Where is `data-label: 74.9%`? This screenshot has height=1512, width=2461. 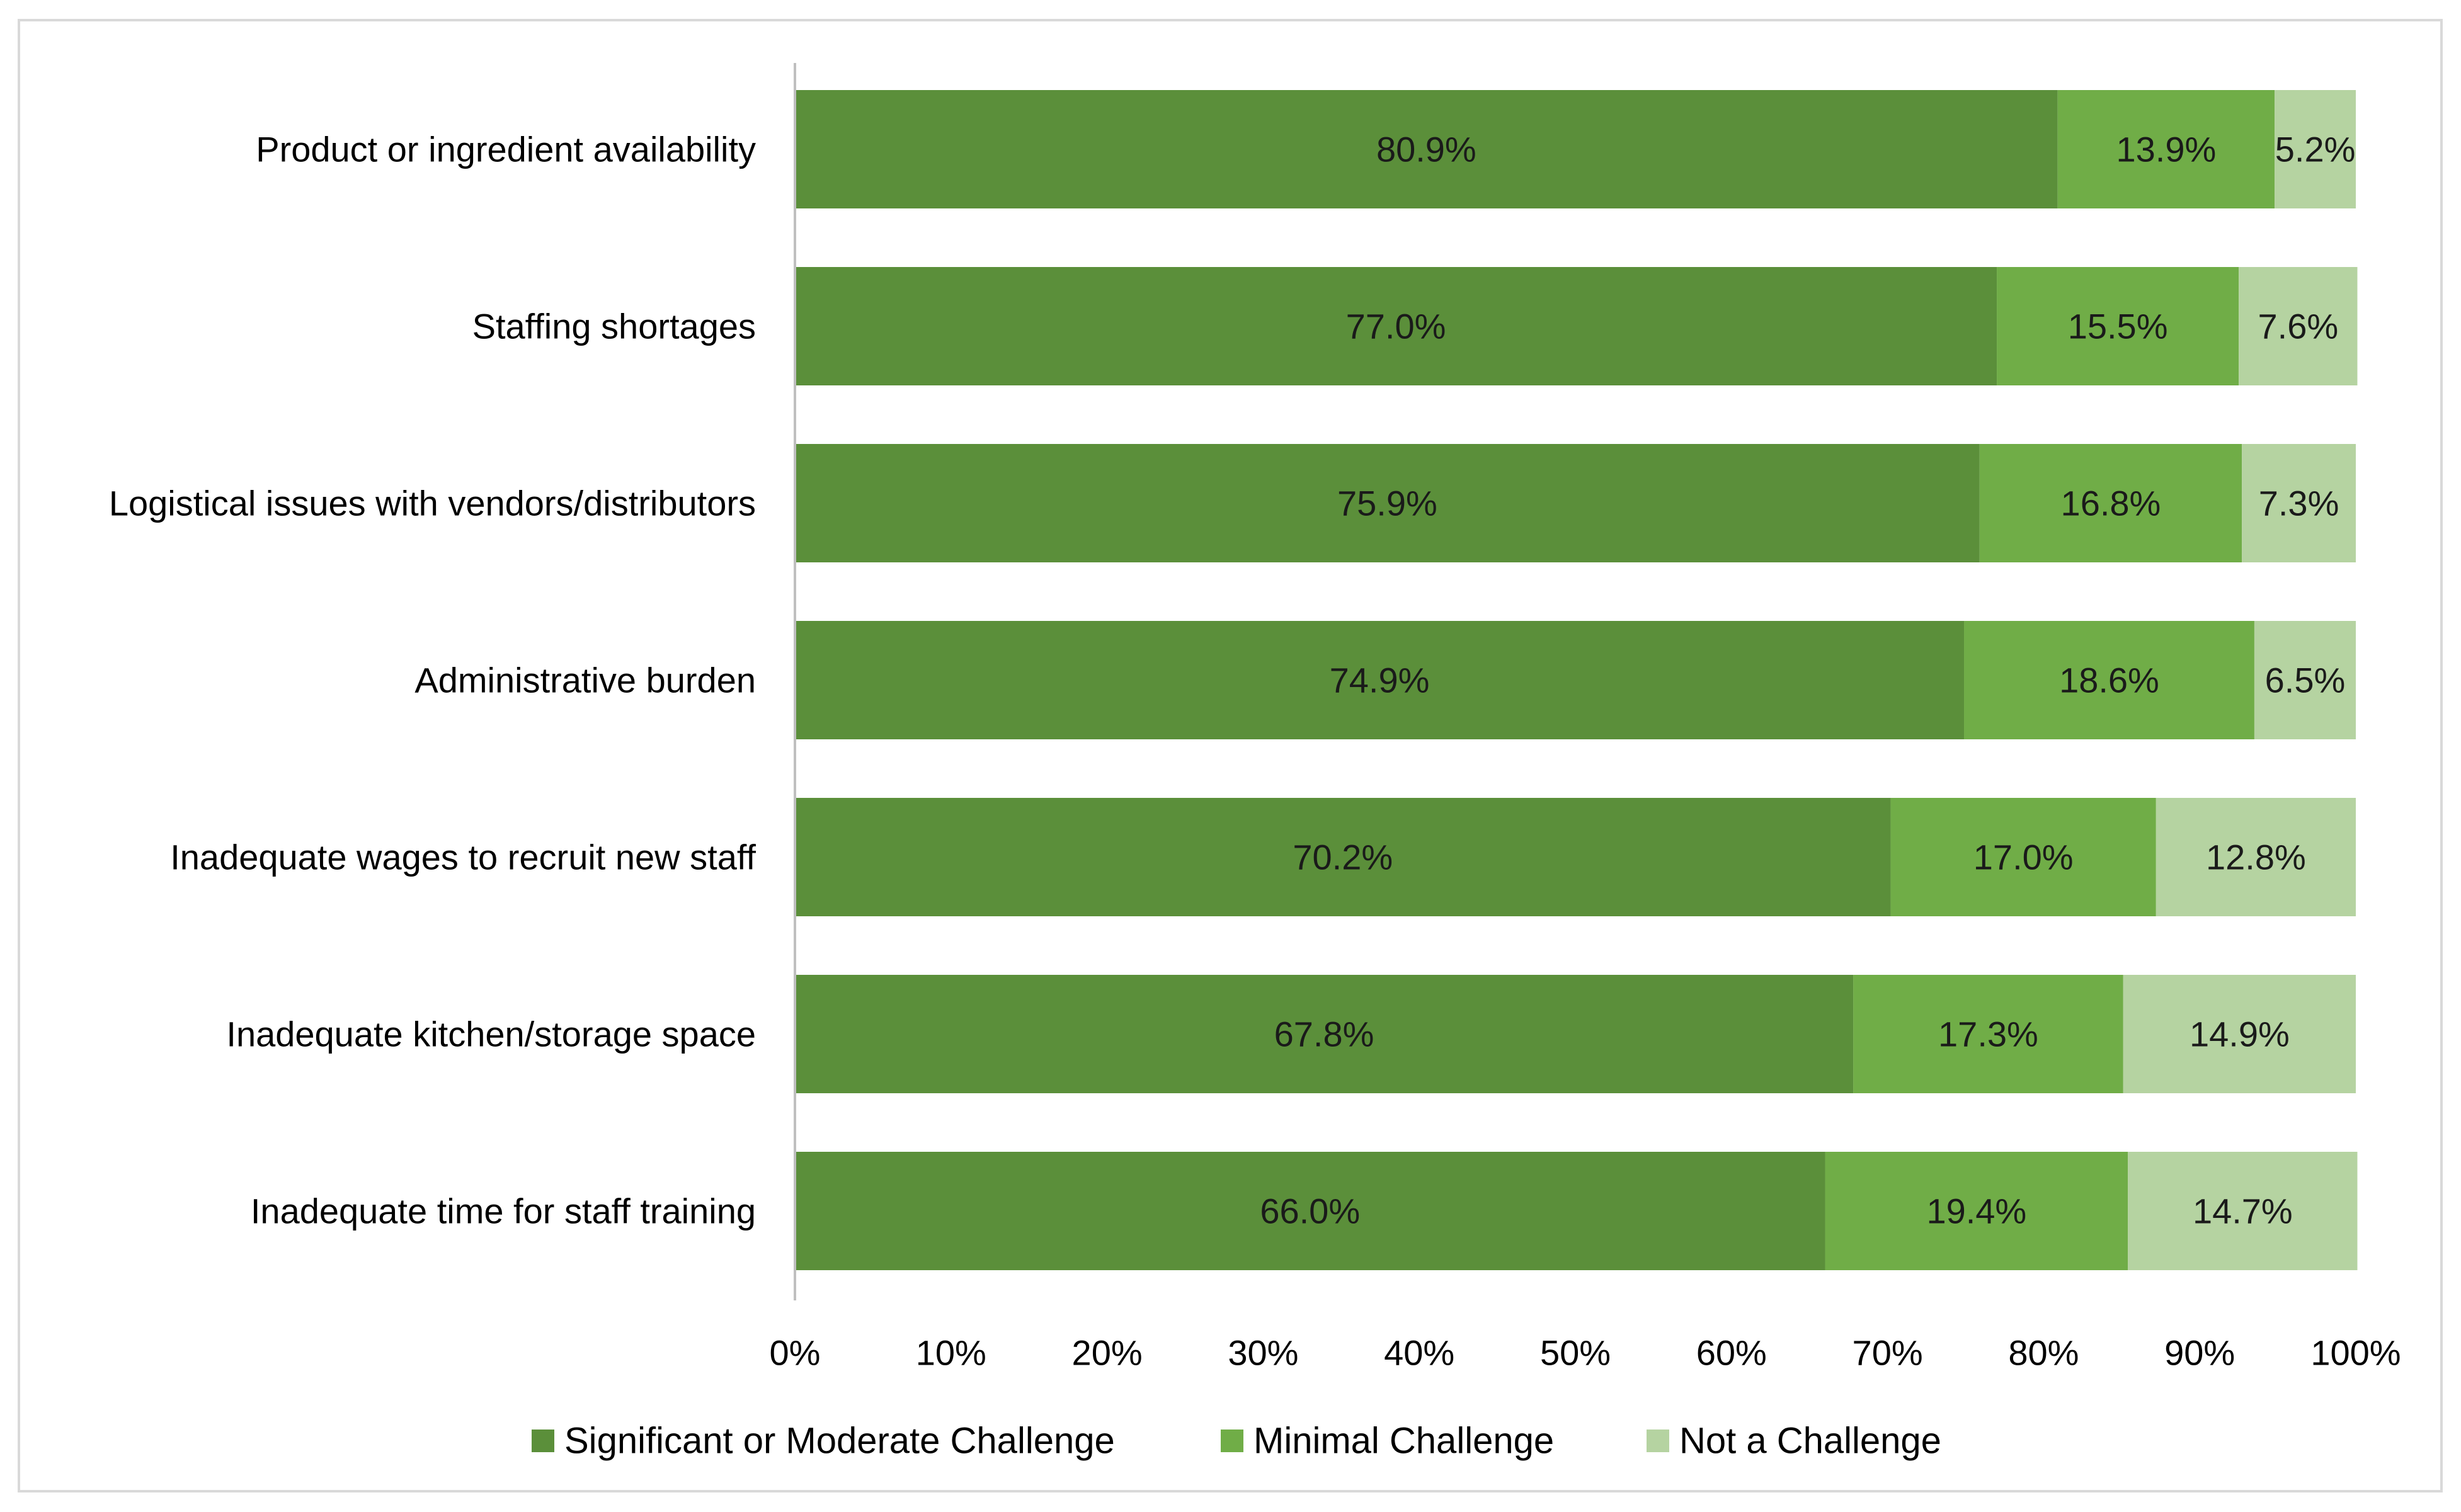 data-label: 74.9% is located at coordinates (1380, 681).